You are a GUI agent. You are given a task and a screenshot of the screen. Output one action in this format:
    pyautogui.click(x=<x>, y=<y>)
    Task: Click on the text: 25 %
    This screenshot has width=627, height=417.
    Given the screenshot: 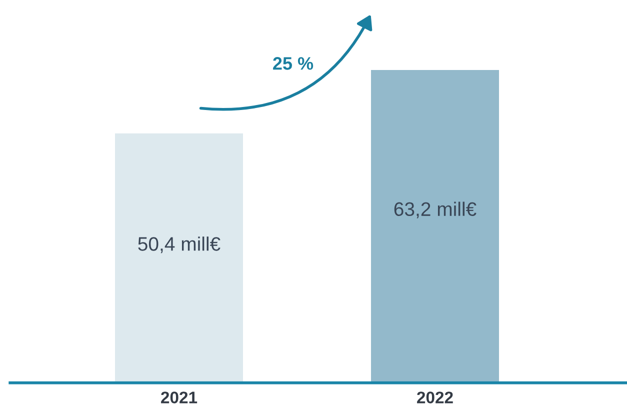 What is the action you would take?
    pyautogui.click(x=293, y=63)
    